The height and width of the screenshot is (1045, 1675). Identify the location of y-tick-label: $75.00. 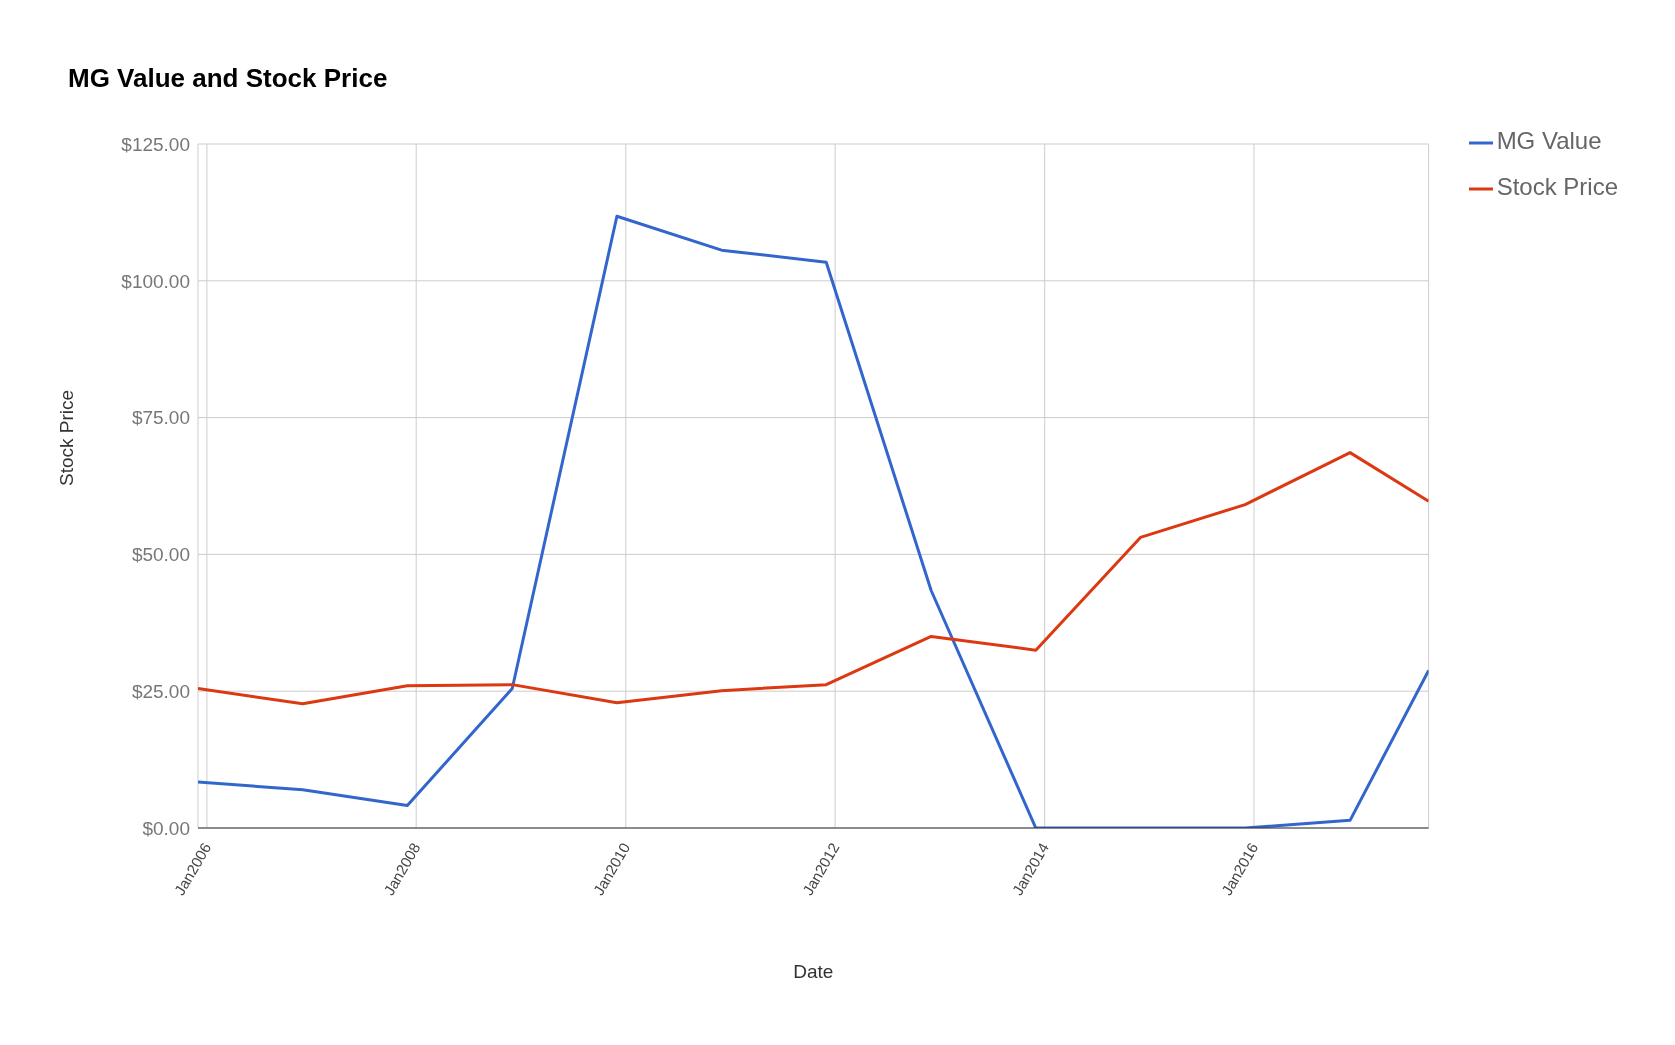
(160, 418).